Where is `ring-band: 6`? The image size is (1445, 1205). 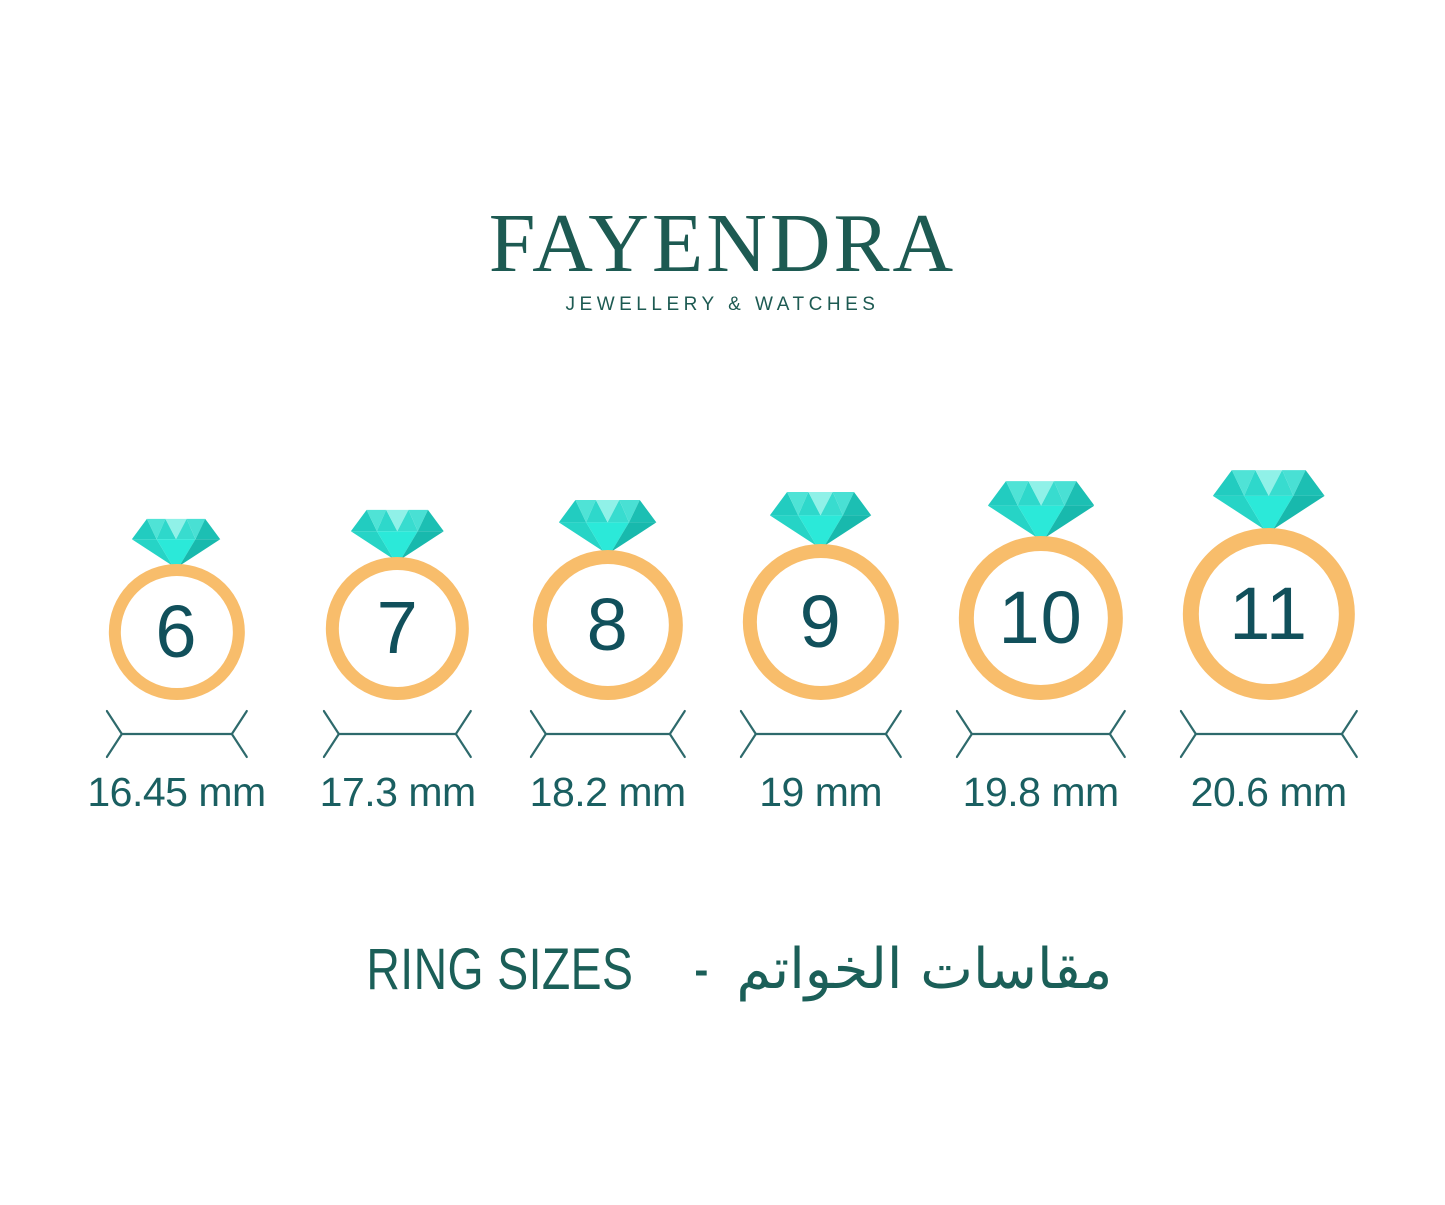
ring-band: 6 is located at coordinates (176, 631).